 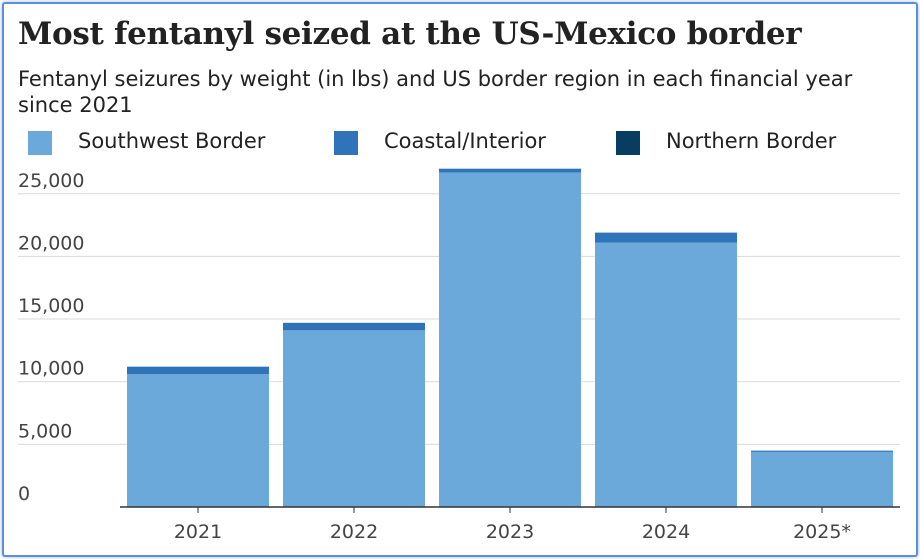 I want to click on x-tick-label: 2023, so click(x=510, y=532).